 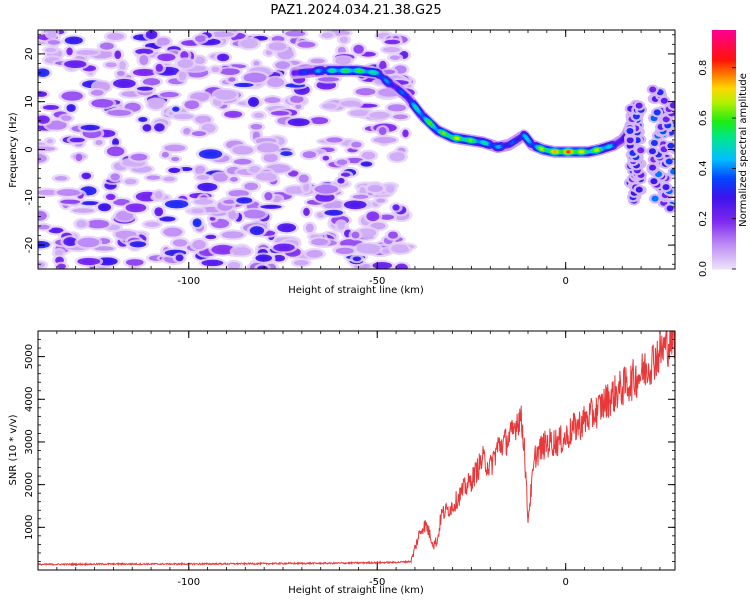 What do you see at coordinates (649, 149) in the screenshot?
I see `spectrogram-right-features` at bounding box center [649, 149].